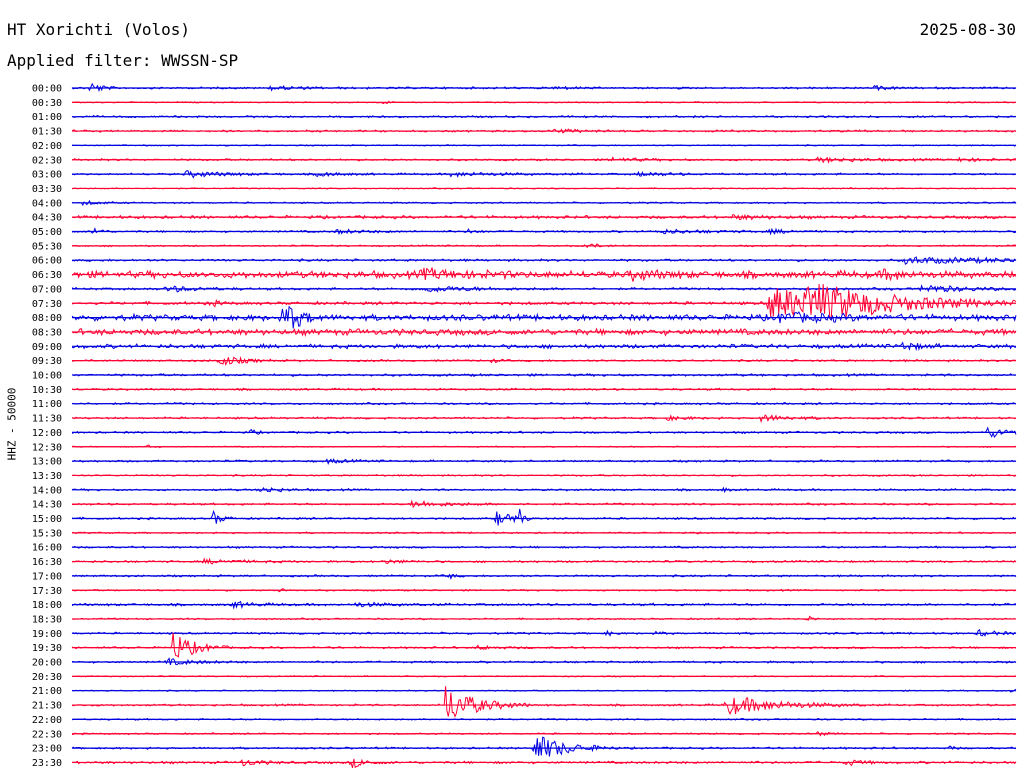 The height and width of the screenshot is (780, 1024). What do you see at coordinates (47, 261) in the screenshot?
I see `row-time-label: 06:00` at bounding box center [47, 261].